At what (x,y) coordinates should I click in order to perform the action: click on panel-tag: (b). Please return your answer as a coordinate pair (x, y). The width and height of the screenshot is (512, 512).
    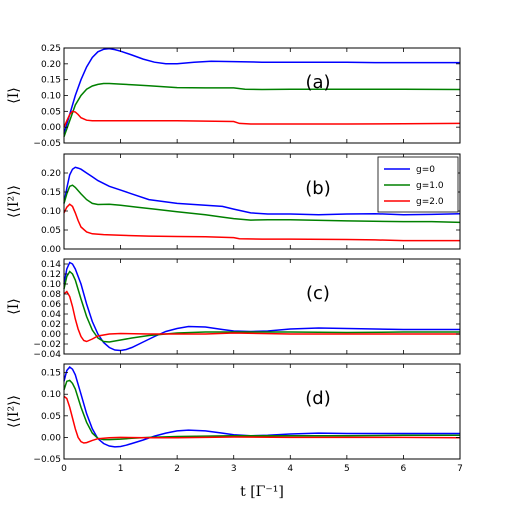
    Looking at the image, I should click on (317, 188).